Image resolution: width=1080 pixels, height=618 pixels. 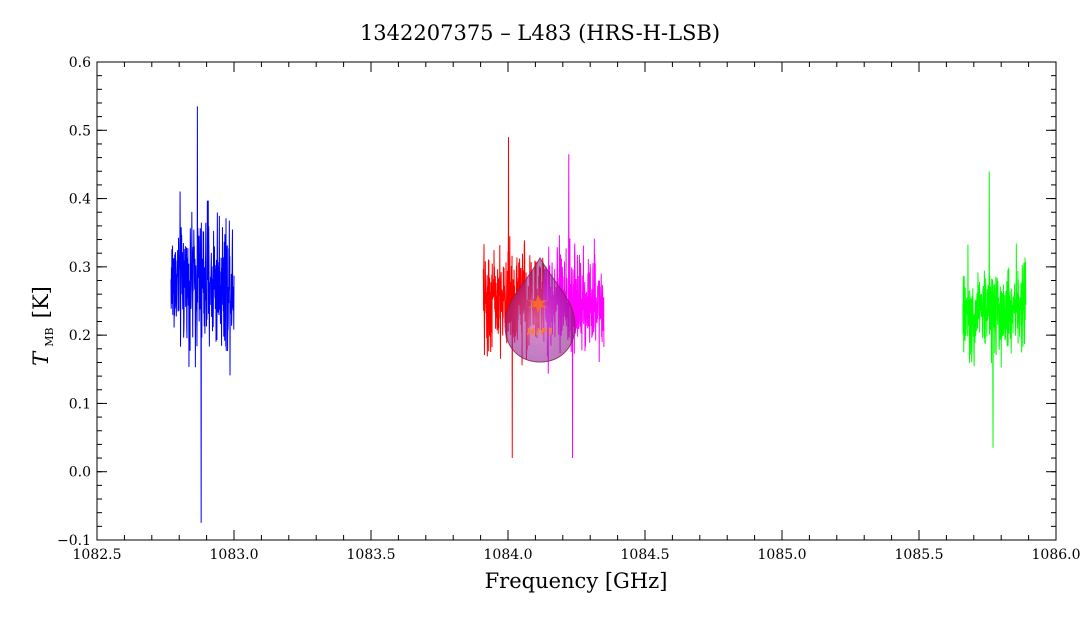 I want to click on x-tick-label: 1085.0, so click(x=782, y=555).